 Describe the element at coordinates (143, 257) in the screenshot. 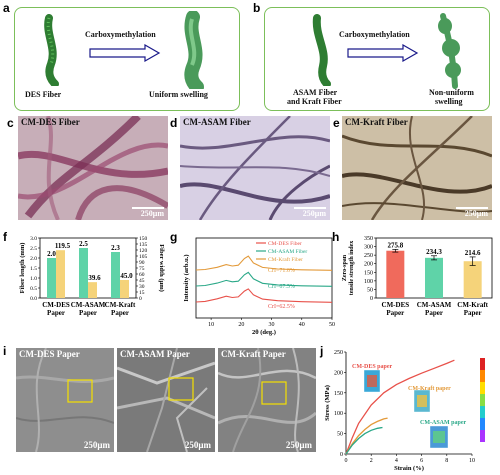

I see `y2-tick-label: 105` at that location.